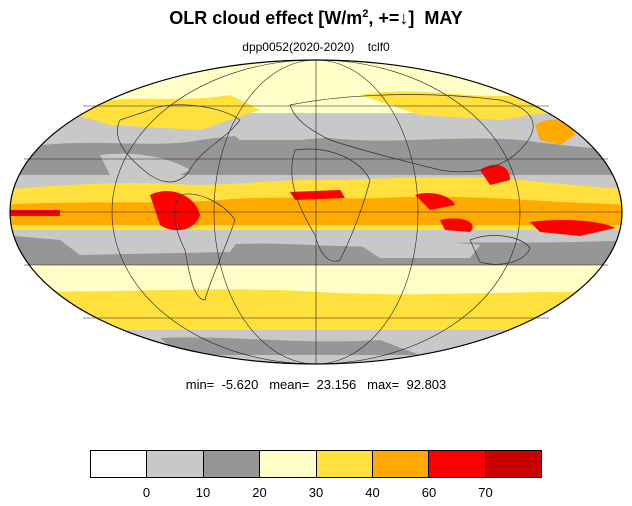 Image resolution: width=632 pixels, height=506 pixels. What do you see at coordinates (316, 47) in the screenshot?
I see `subtitle: dpp0052(2020-2020) tclf0` at bounding box center [316, 47].